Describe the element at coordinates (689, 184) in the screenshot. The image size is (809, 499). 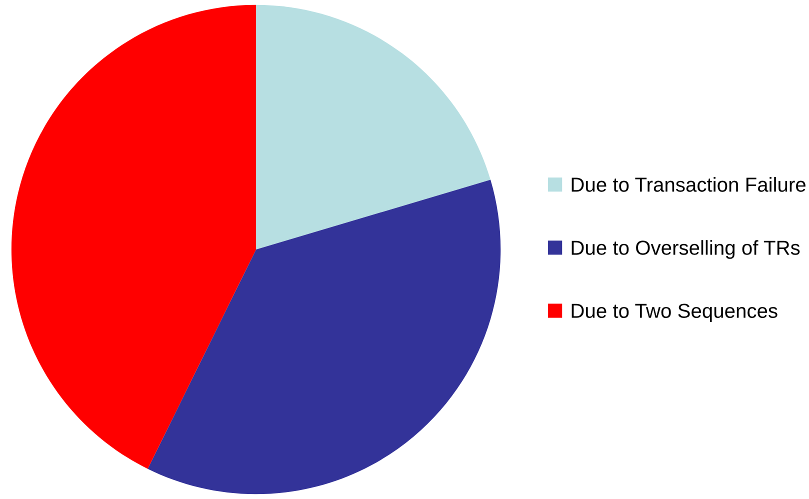
I see `legend-label: Due to Transaction Failure` at that location.